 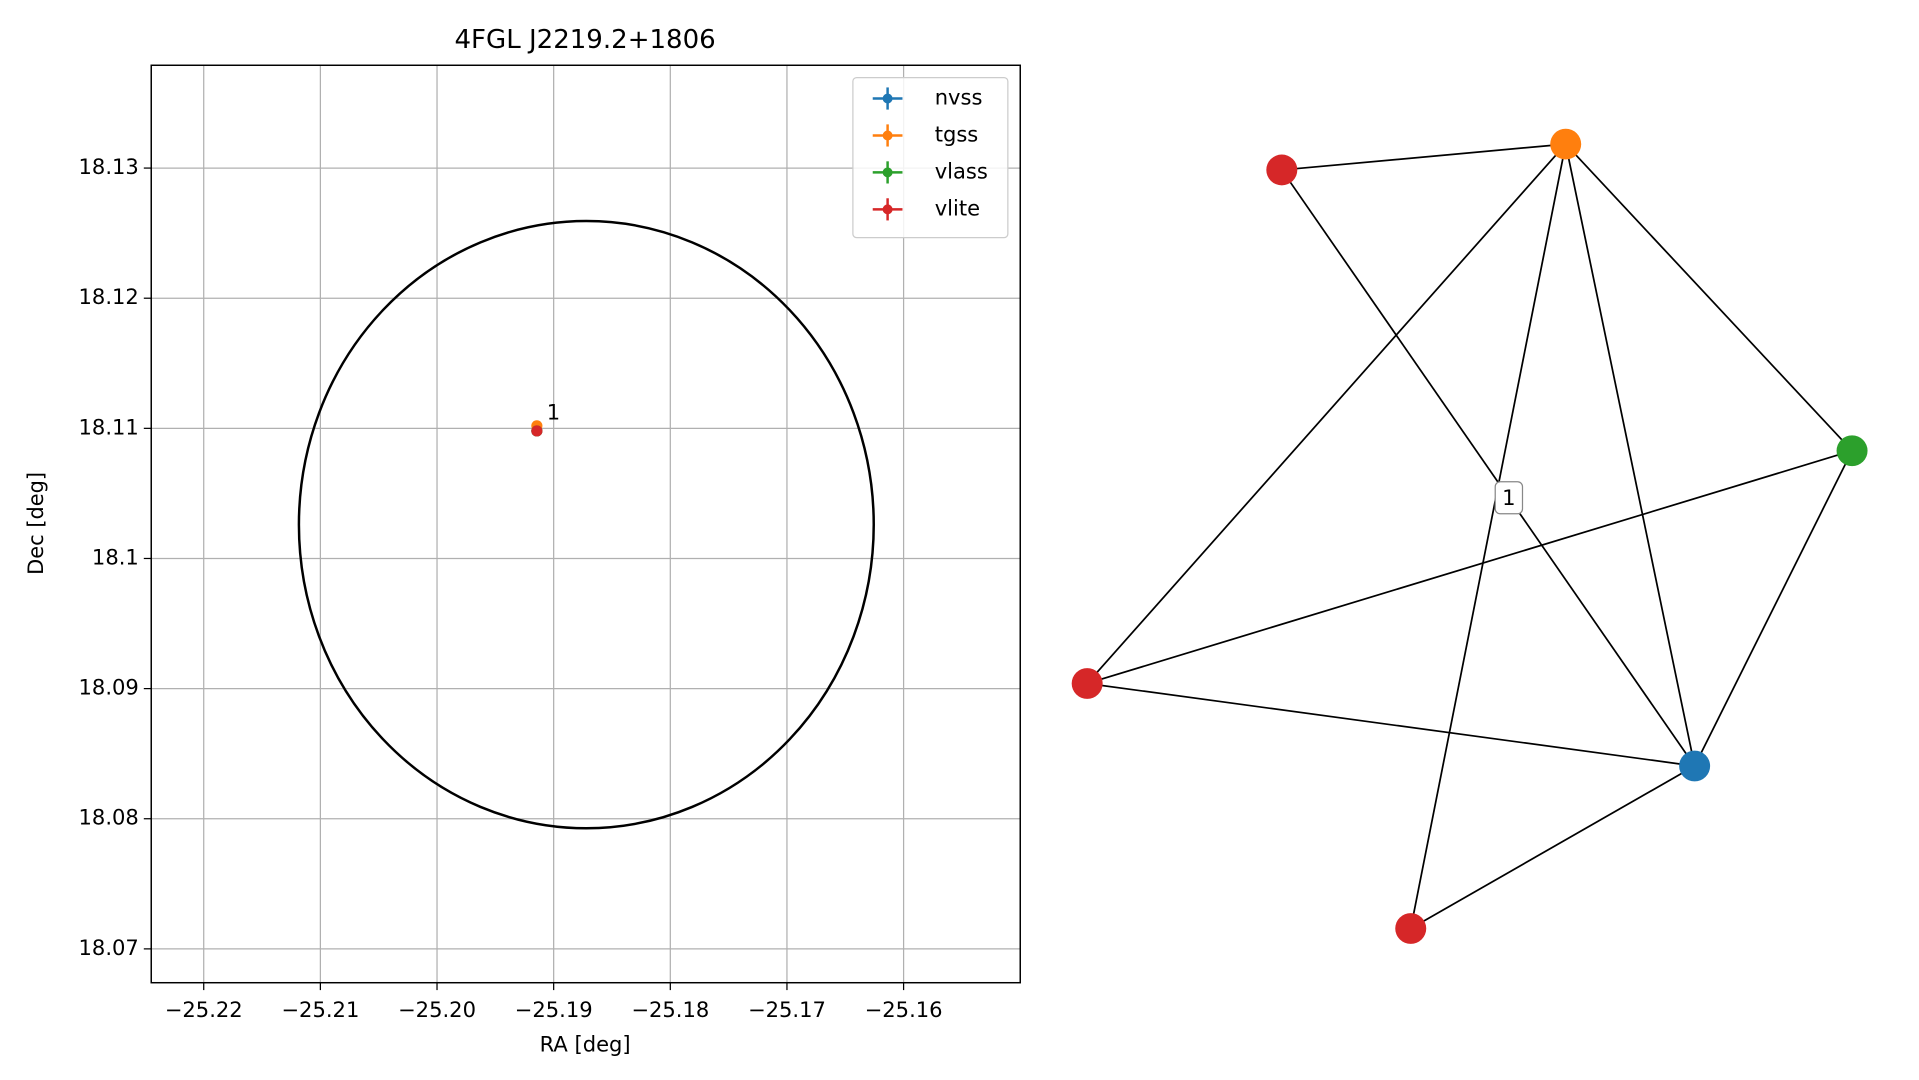 I want to click on point, so click(x=537, y=431).